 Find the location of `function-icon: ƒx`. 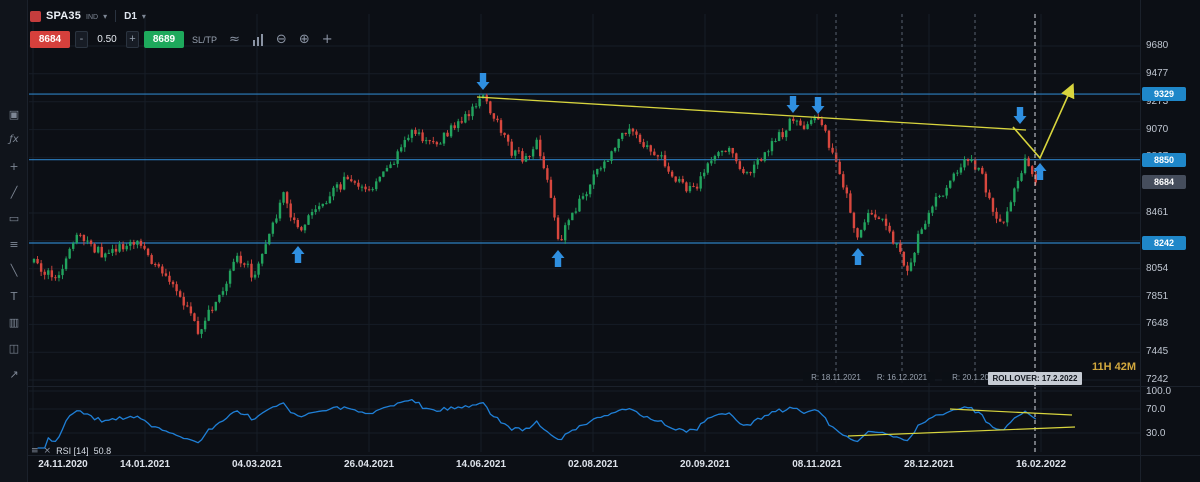

function-icon: ƒx is located at coordinates (14, 139).